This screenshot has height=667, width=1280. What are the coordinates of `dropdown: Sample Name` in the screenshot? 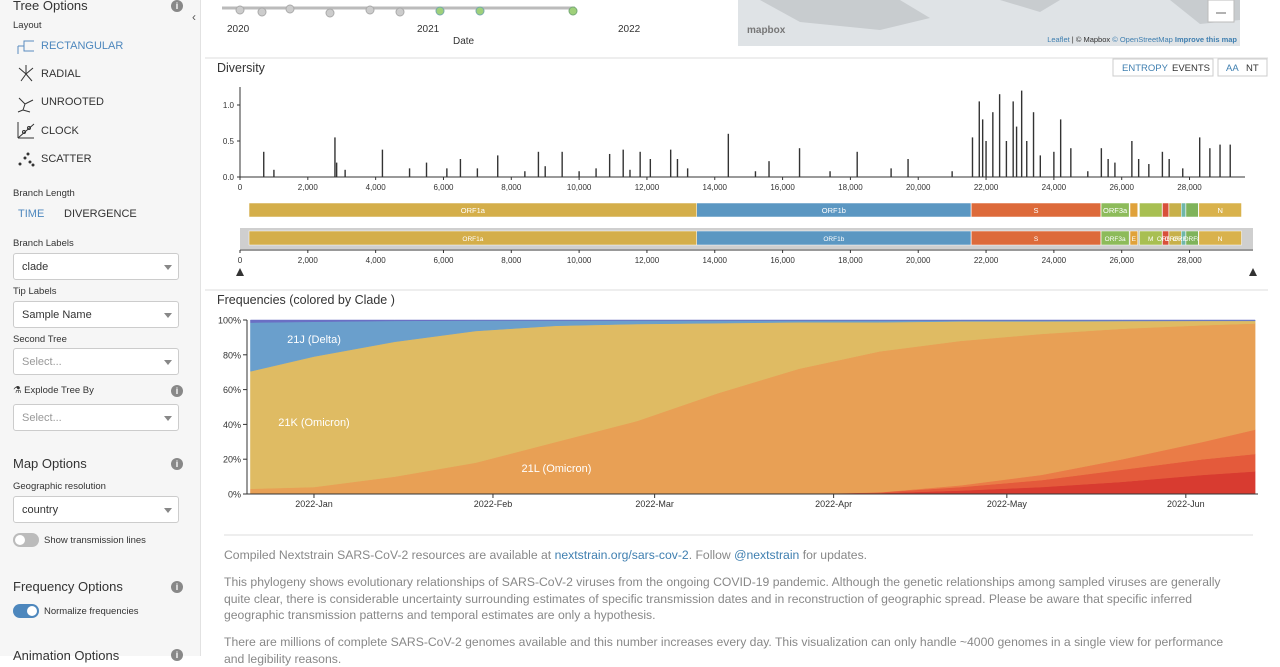 It's located at (96, 314).